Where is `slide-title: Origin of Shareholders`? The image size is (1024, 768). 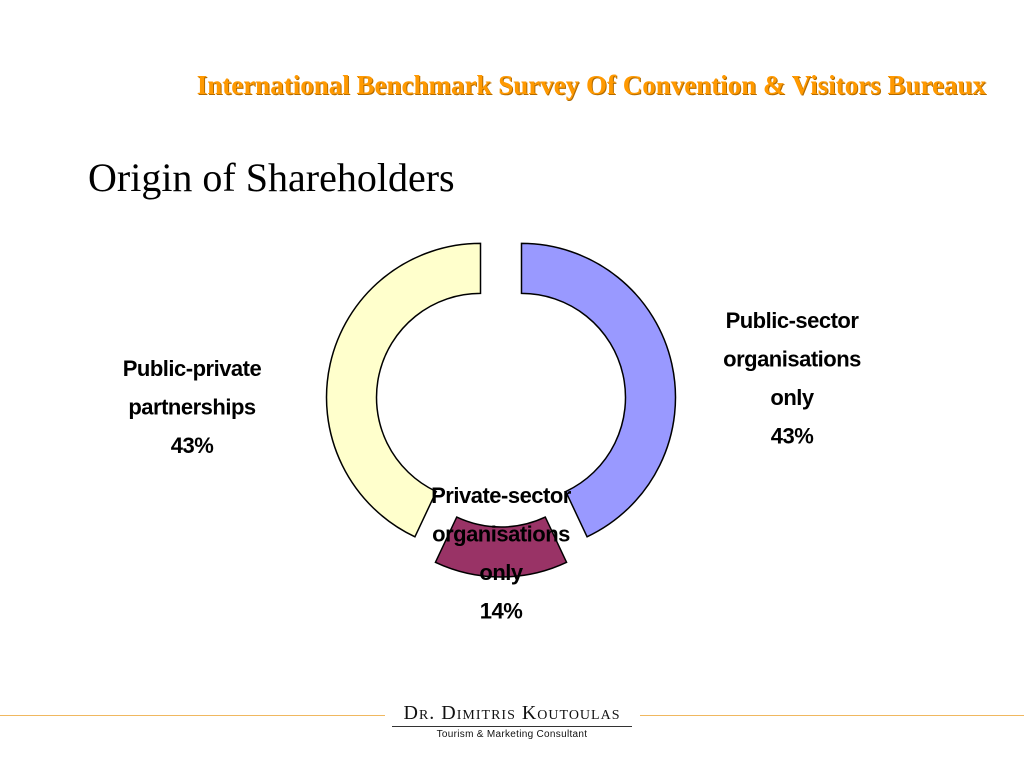
slide-title: Origin of Shareholders is located at coordinates (271, 177).